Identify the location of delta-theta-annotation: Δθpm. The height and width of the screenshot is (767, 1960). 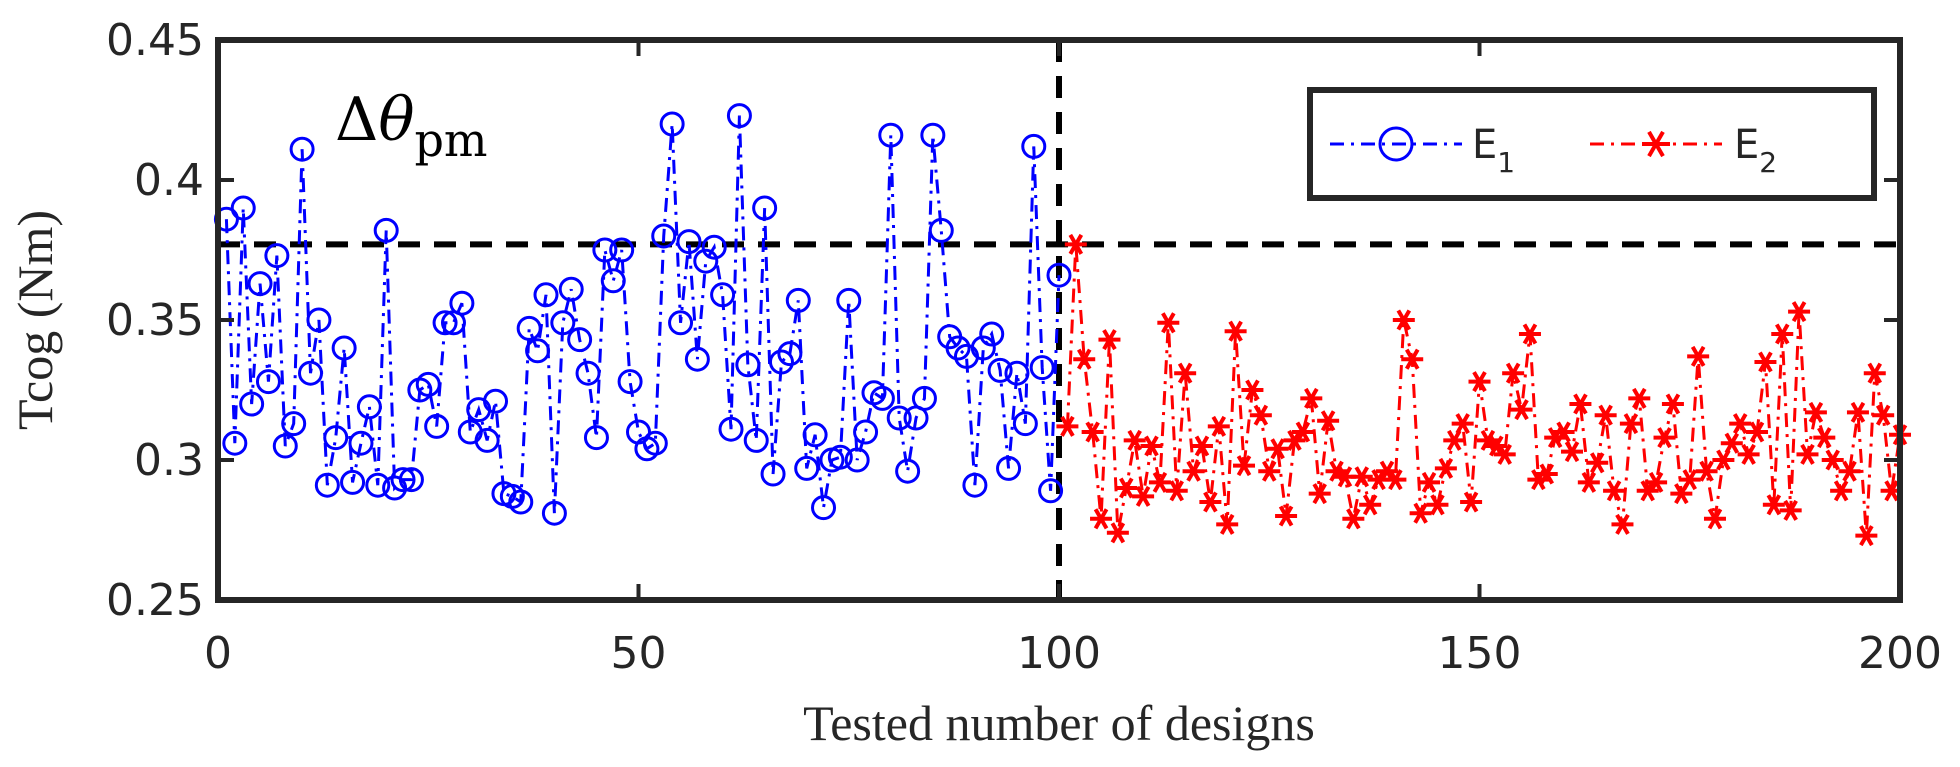
(411, 126).